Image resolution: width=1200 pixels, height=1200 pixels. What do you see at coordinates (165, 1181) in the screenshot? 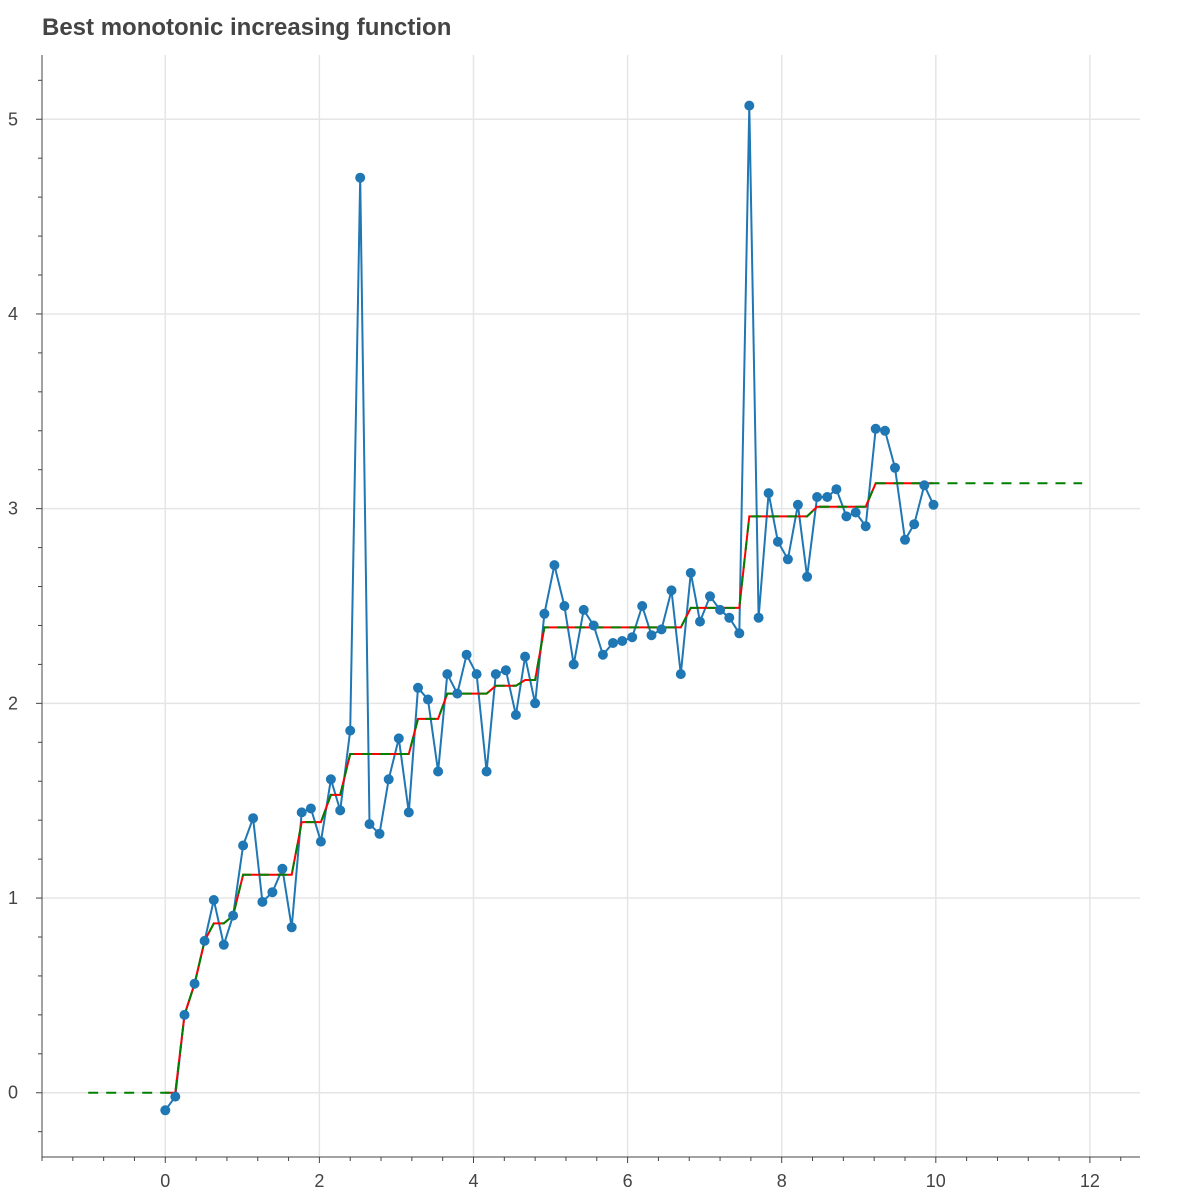
I see `x-tick-label: 0` at bounding box center [165, 1181].